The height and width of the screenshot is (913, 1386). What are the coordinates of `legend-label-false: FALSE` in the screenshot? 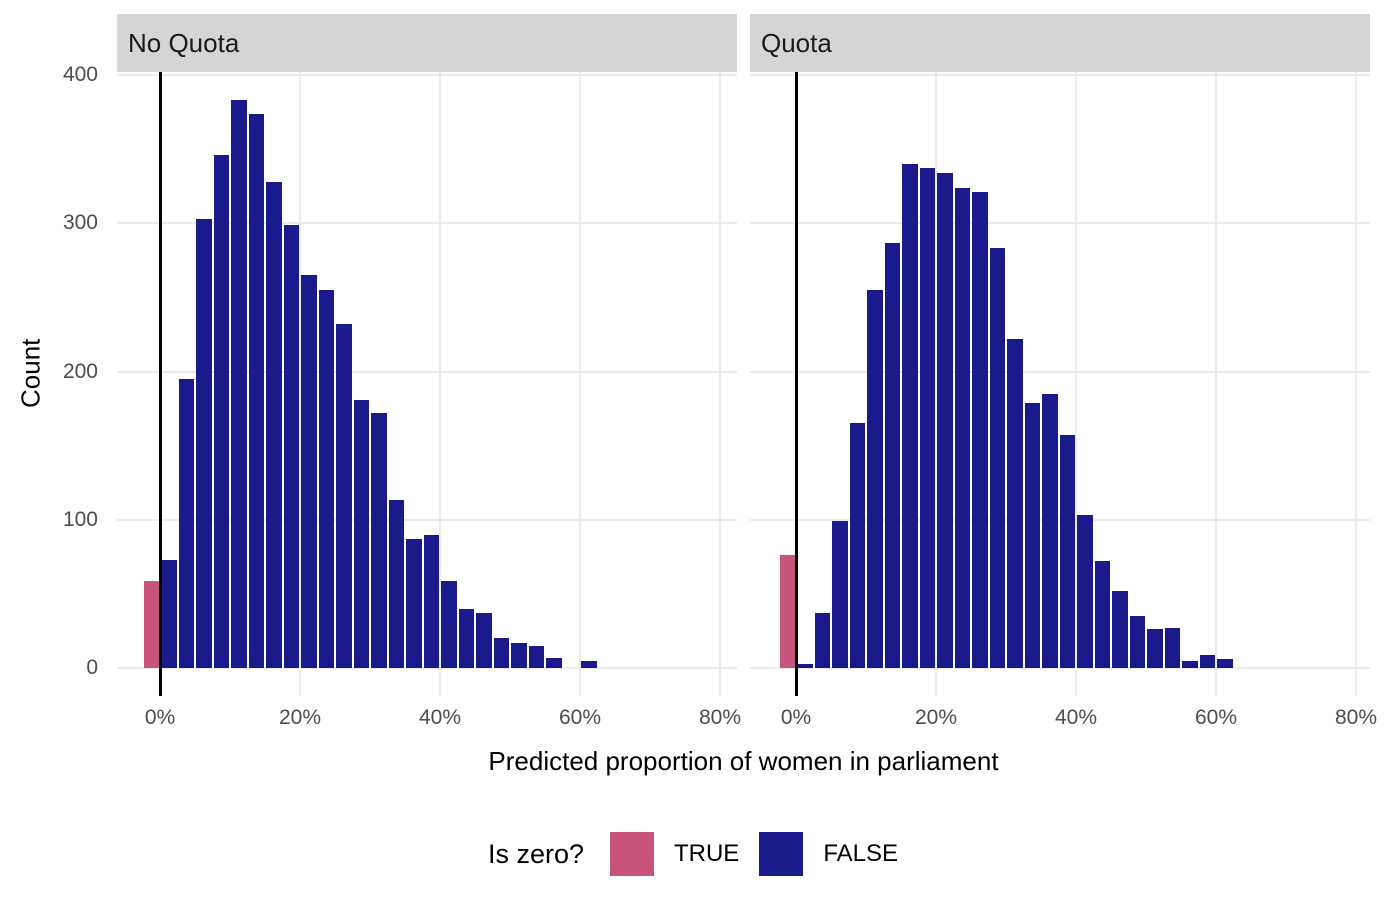 It's located at (861, 853).